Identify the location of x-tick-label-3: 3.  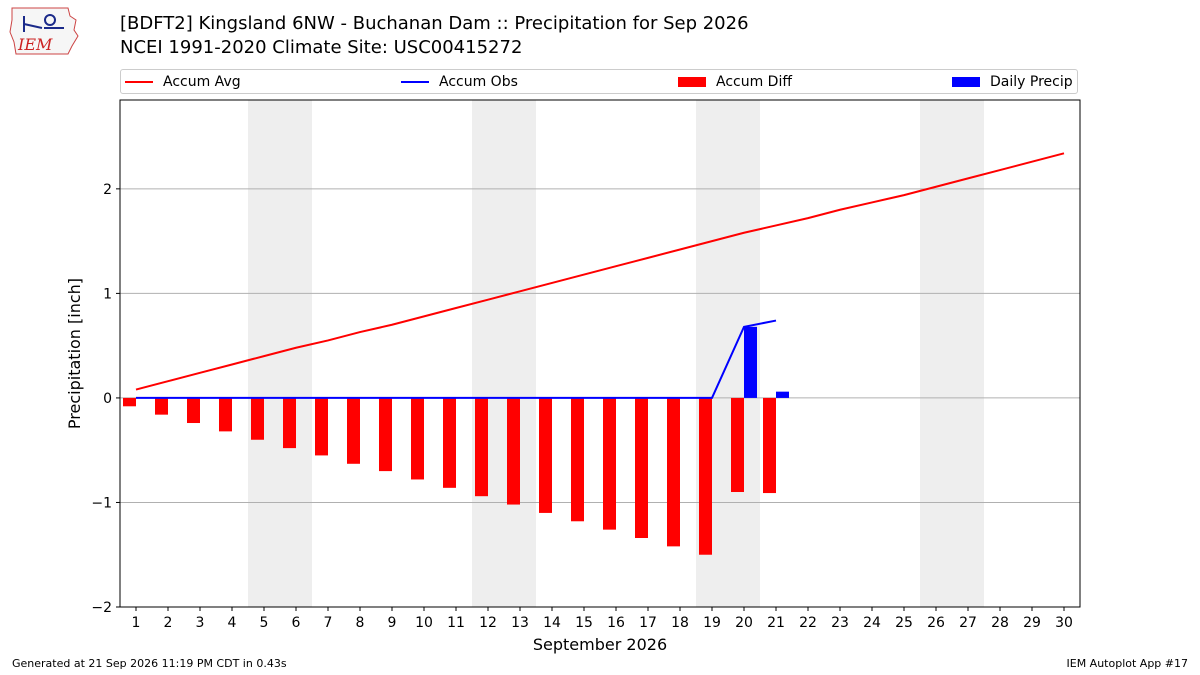
(200, 623).